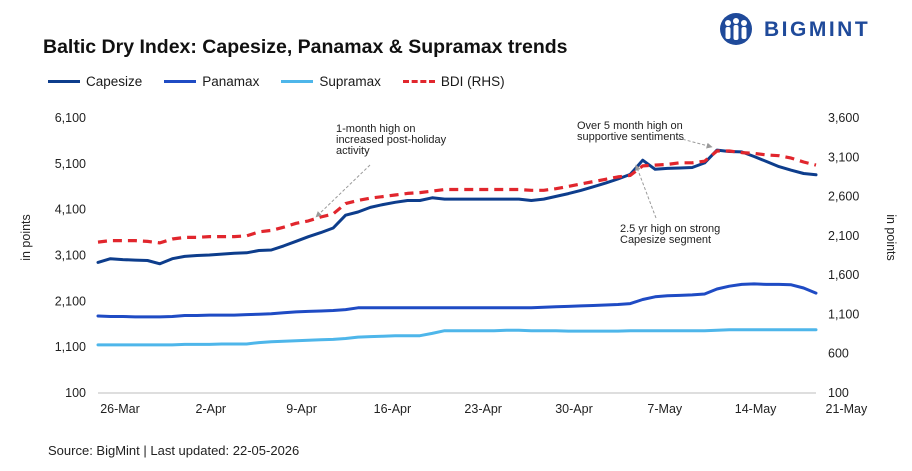  What do you see at coordinates (695, 143) in the screenshot?
I see `annotation-arrow-bdi_5m` at bounding box center [695, 143].